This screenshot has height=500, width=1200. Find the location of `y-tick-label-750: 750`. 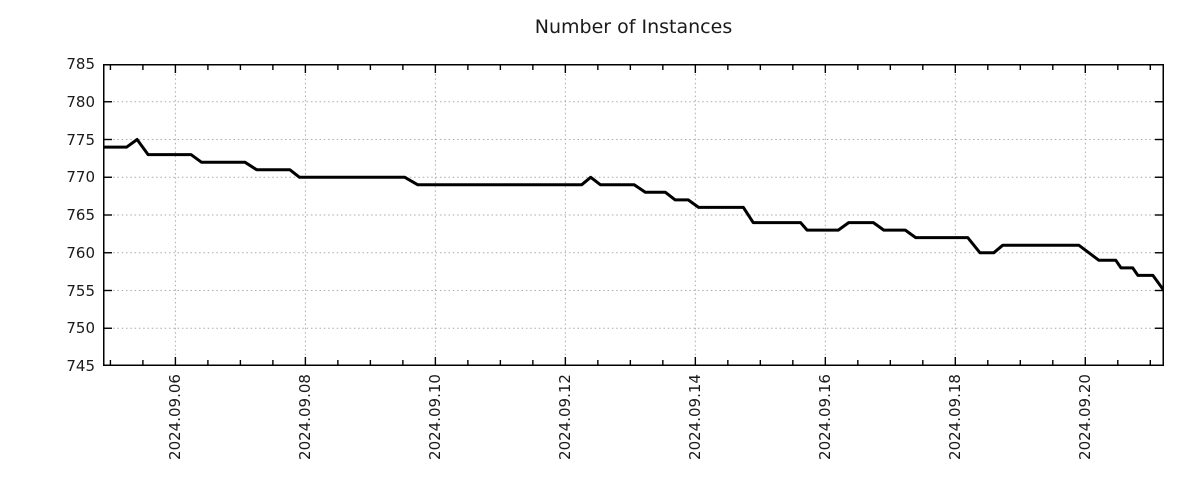

y-tick-label-750: 750 is located at coordinates (80, 328).